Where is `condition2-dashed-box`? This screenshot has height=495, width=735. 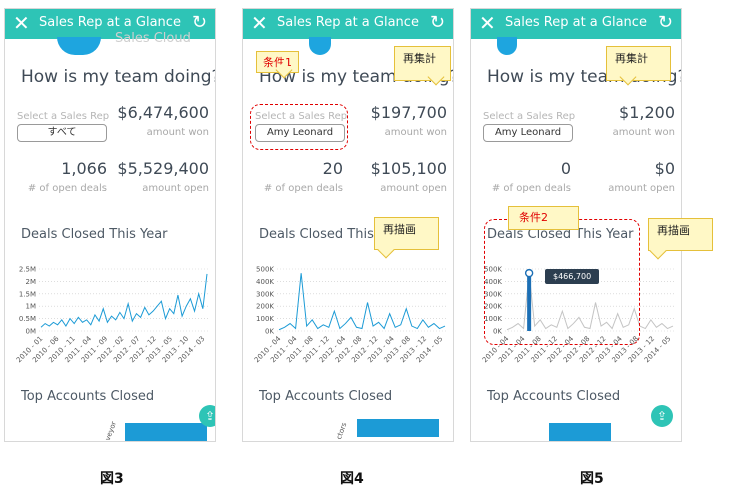 condition2-dashed-box is located at coordinates (562, 282).